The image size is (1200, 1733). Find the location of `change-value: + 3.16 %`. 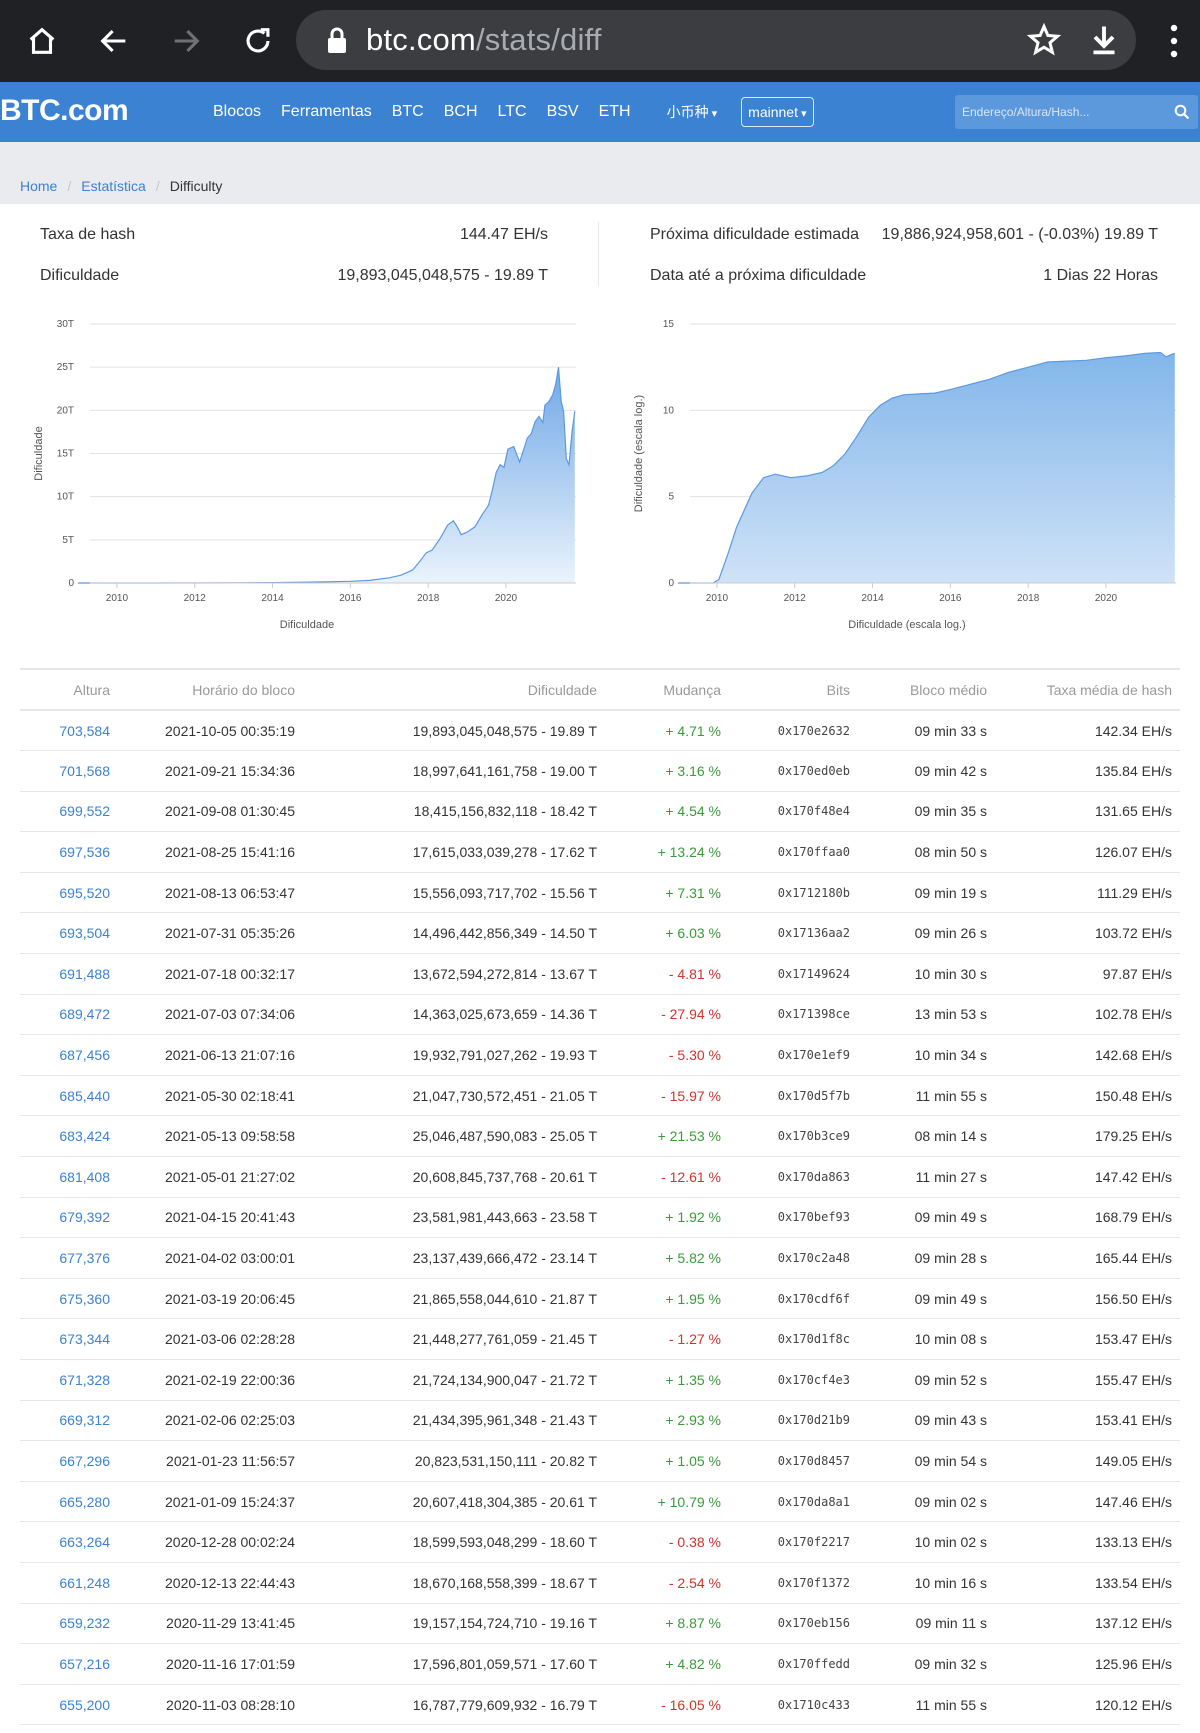

change-value: + 3.16 % is located at coordinates (659, 771).